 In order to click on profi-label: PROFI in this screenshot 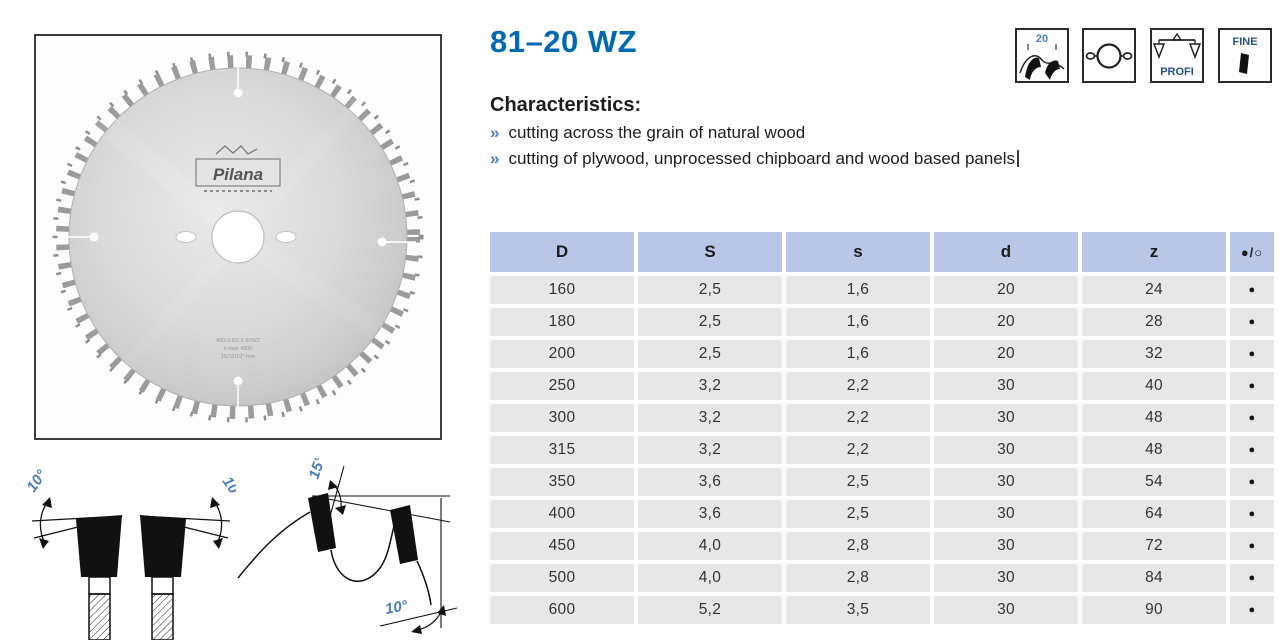, I will do `click(1177, 72)`.